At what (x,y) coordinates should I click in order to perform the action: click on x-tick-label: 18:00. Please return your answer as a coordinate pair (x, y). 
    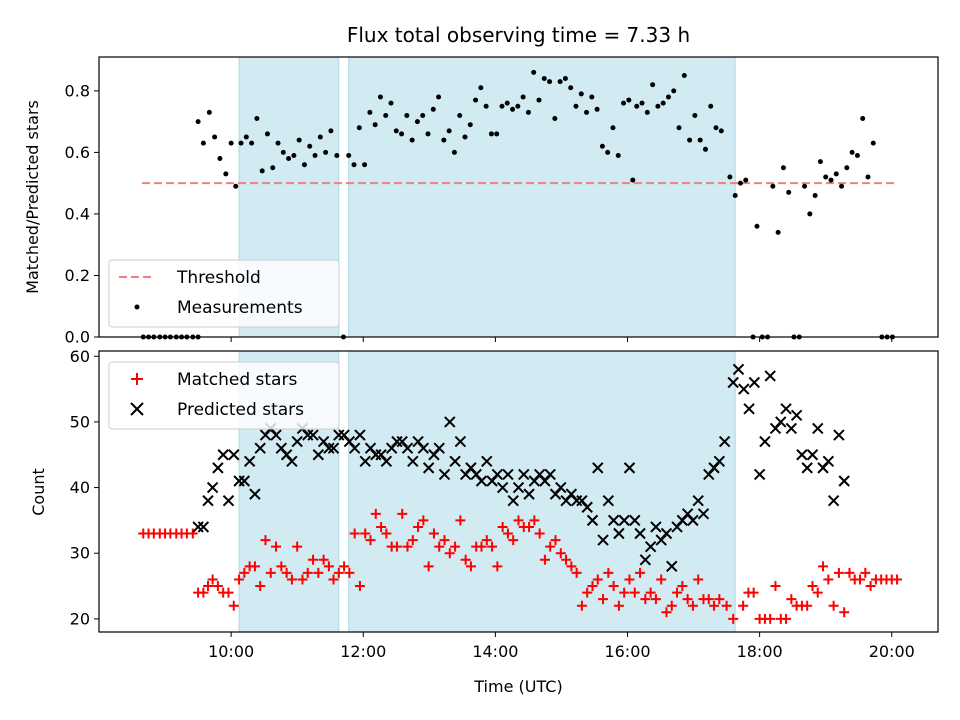
    Looking at the image, I should click on (760, 651).